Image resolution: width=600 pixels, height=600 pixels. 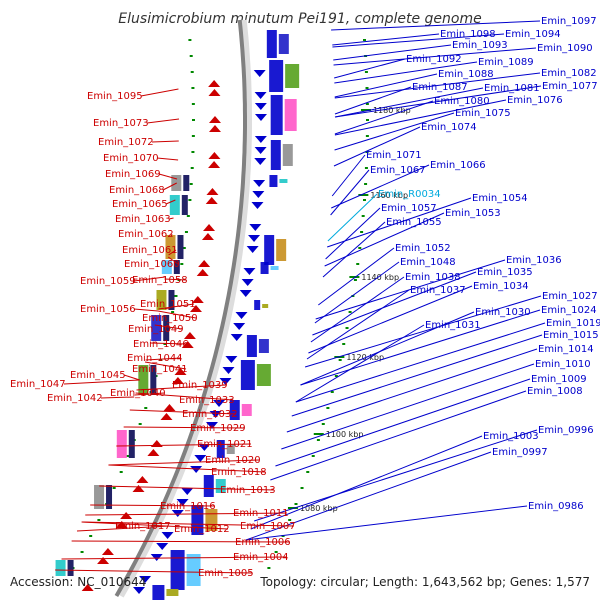 What do you see at coordinates (239, 472) in the screenshot?
I see `gene-label-reverse: Emin_1018` at bounding box center [239, 472].